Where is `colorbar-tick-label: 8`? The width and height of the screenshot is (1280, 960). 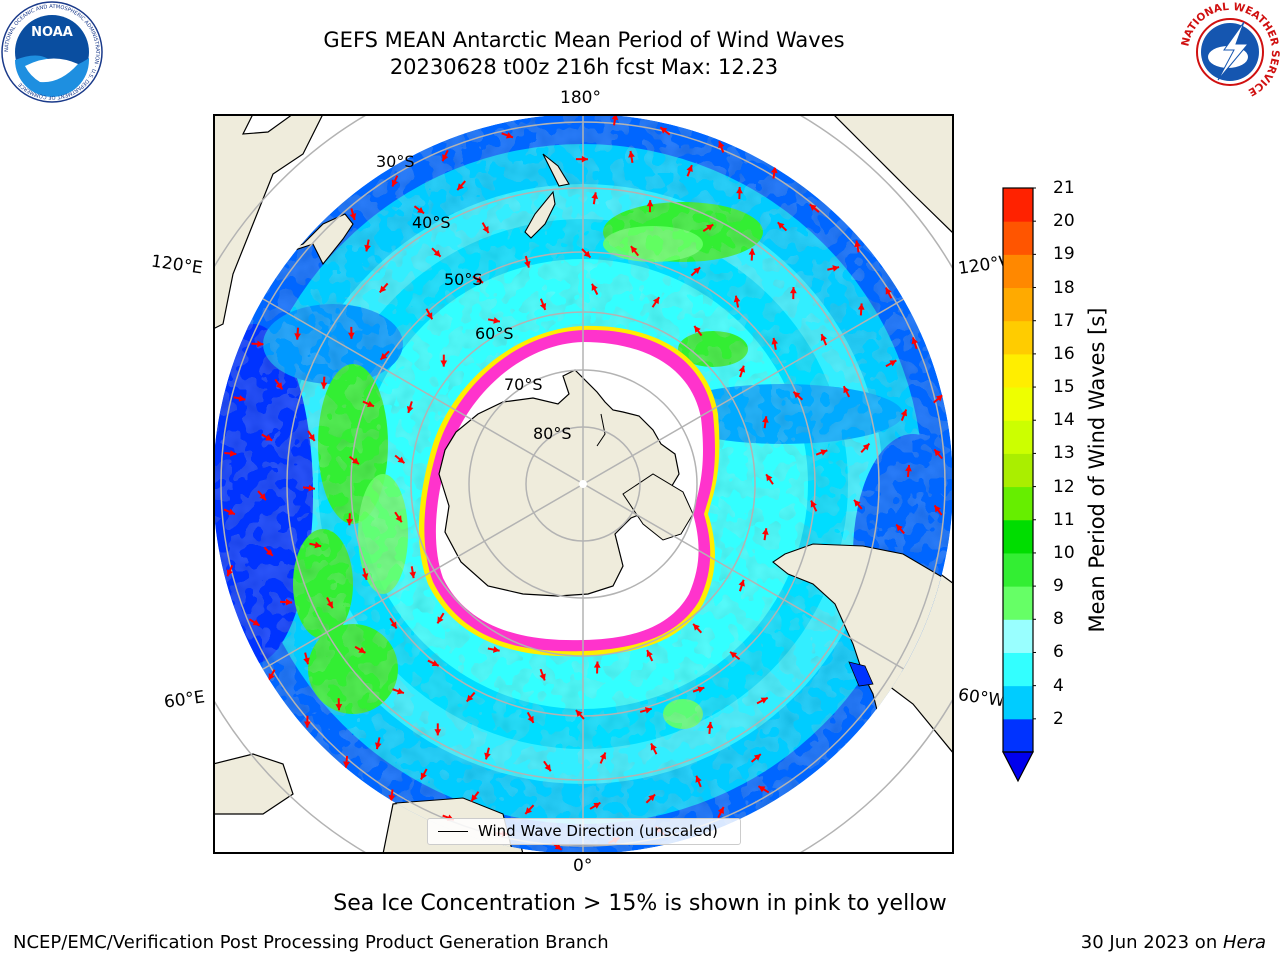
colorbar-tick-label: 8 is located at coordinates (1058, 619).